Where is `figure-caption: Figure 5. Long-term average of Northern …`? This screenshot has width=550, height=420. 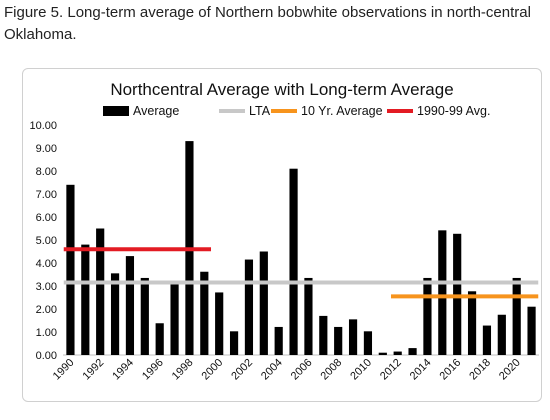
figure-caption: Figure 5. Long-term average of Northern … is located at coordinates (267, 23).